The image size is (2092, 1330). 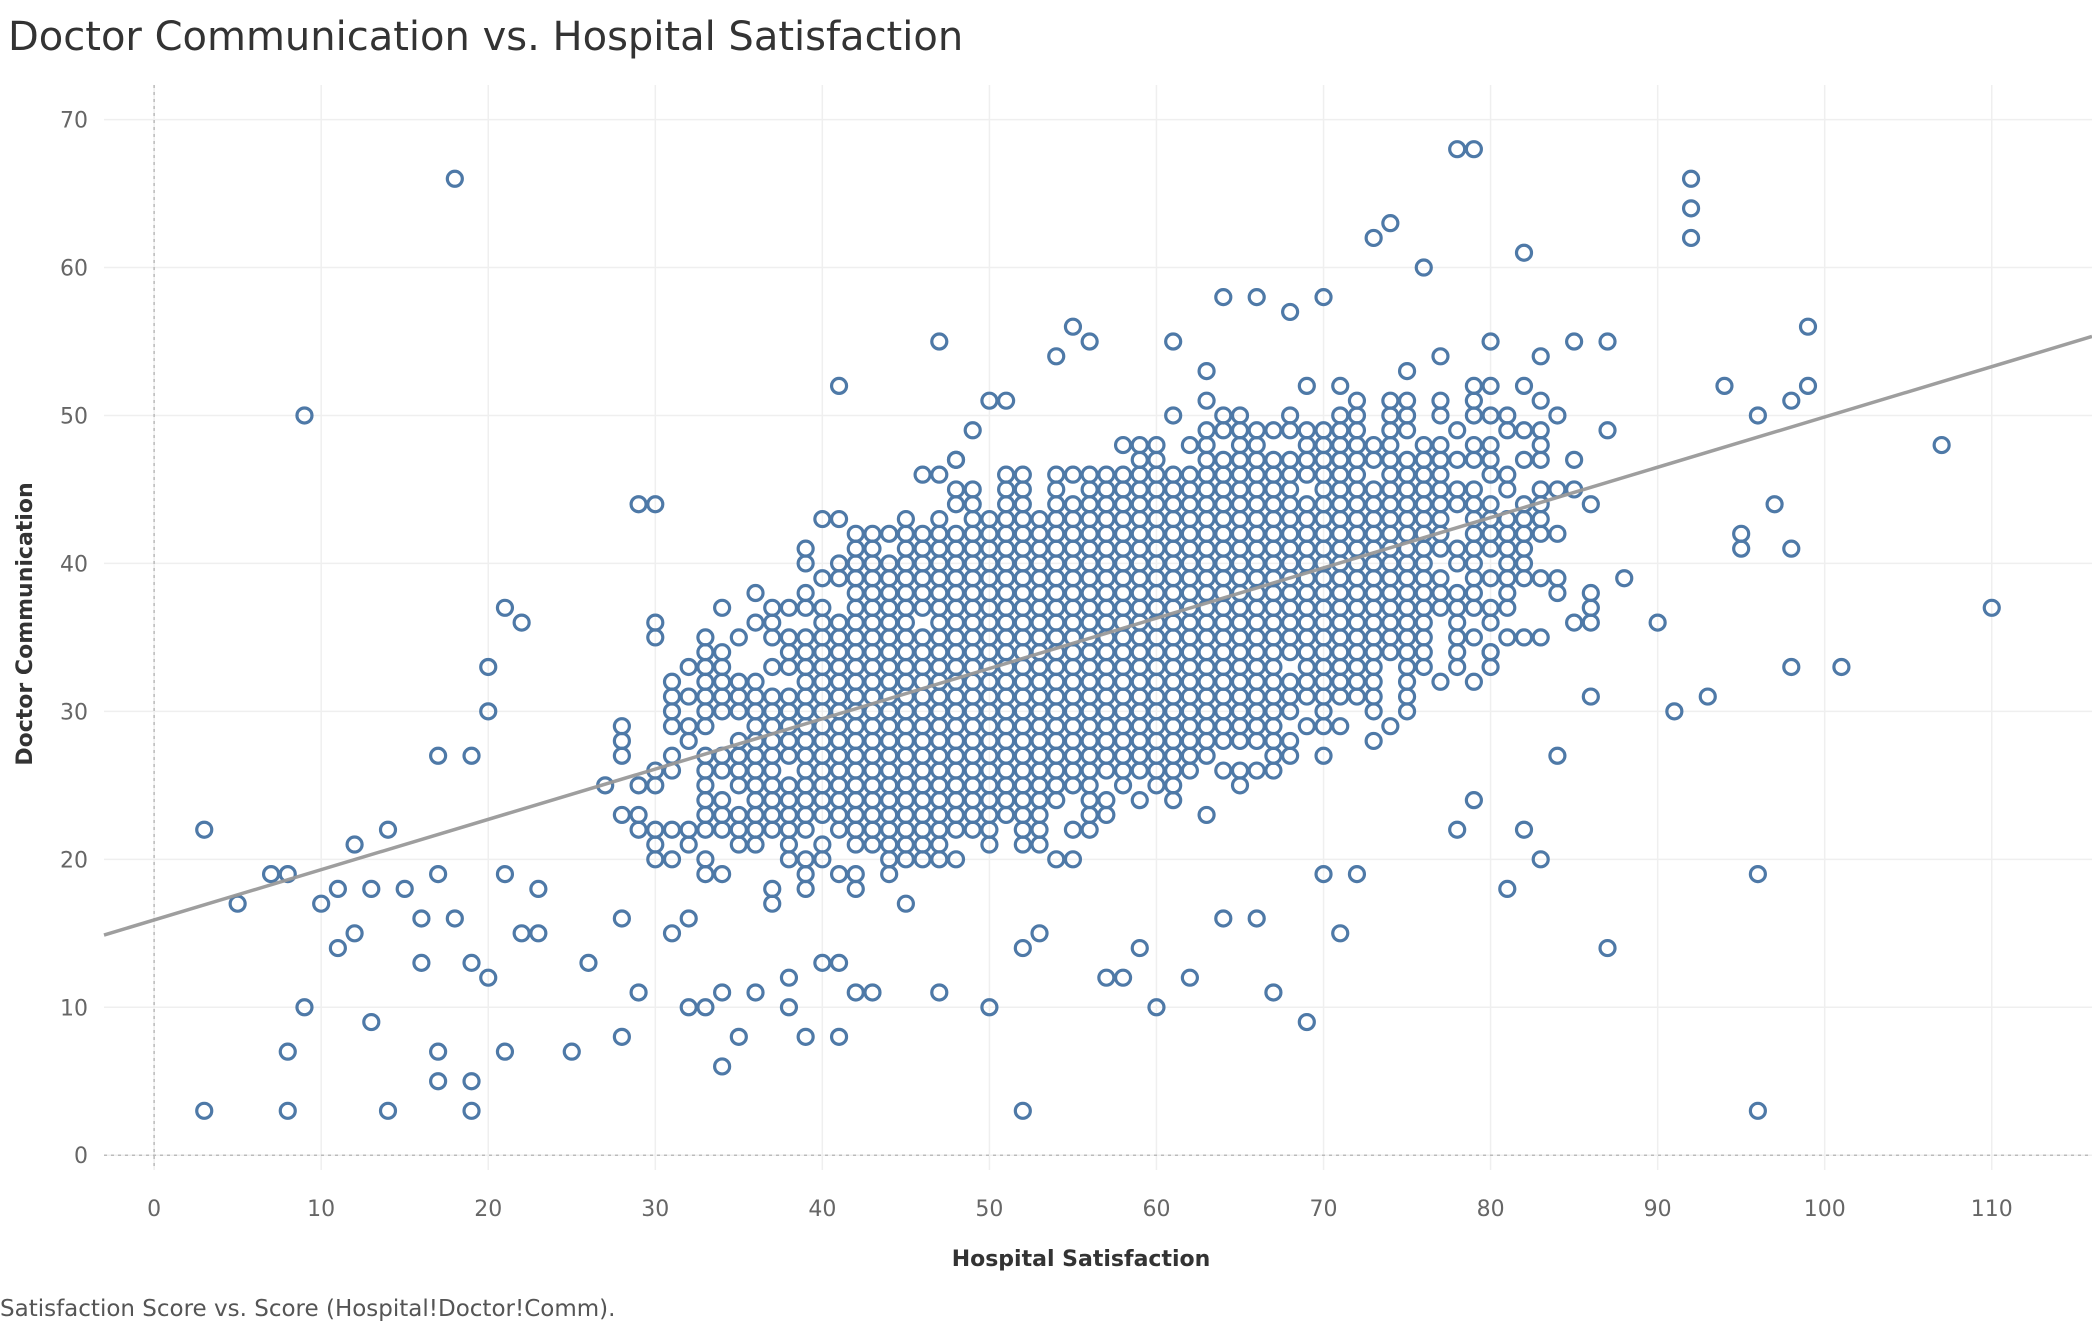 I want to click on x-tick-label: 100, so click(x=1825, y=1209).